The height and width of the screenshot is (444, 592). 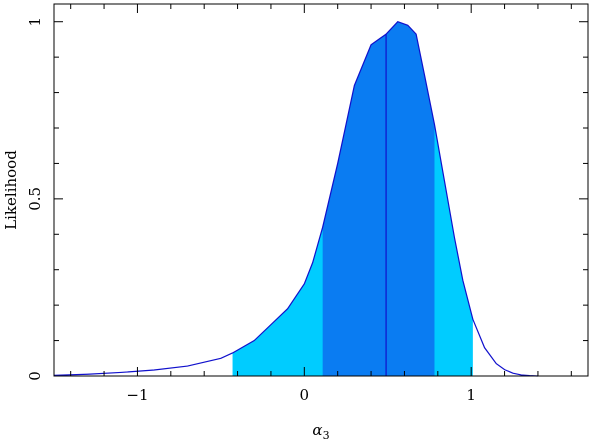 What do you see at coordinates (11, 190) in the screenshot?
I see `y-axis-title: Likelihood` at bounding box center [11, 190].